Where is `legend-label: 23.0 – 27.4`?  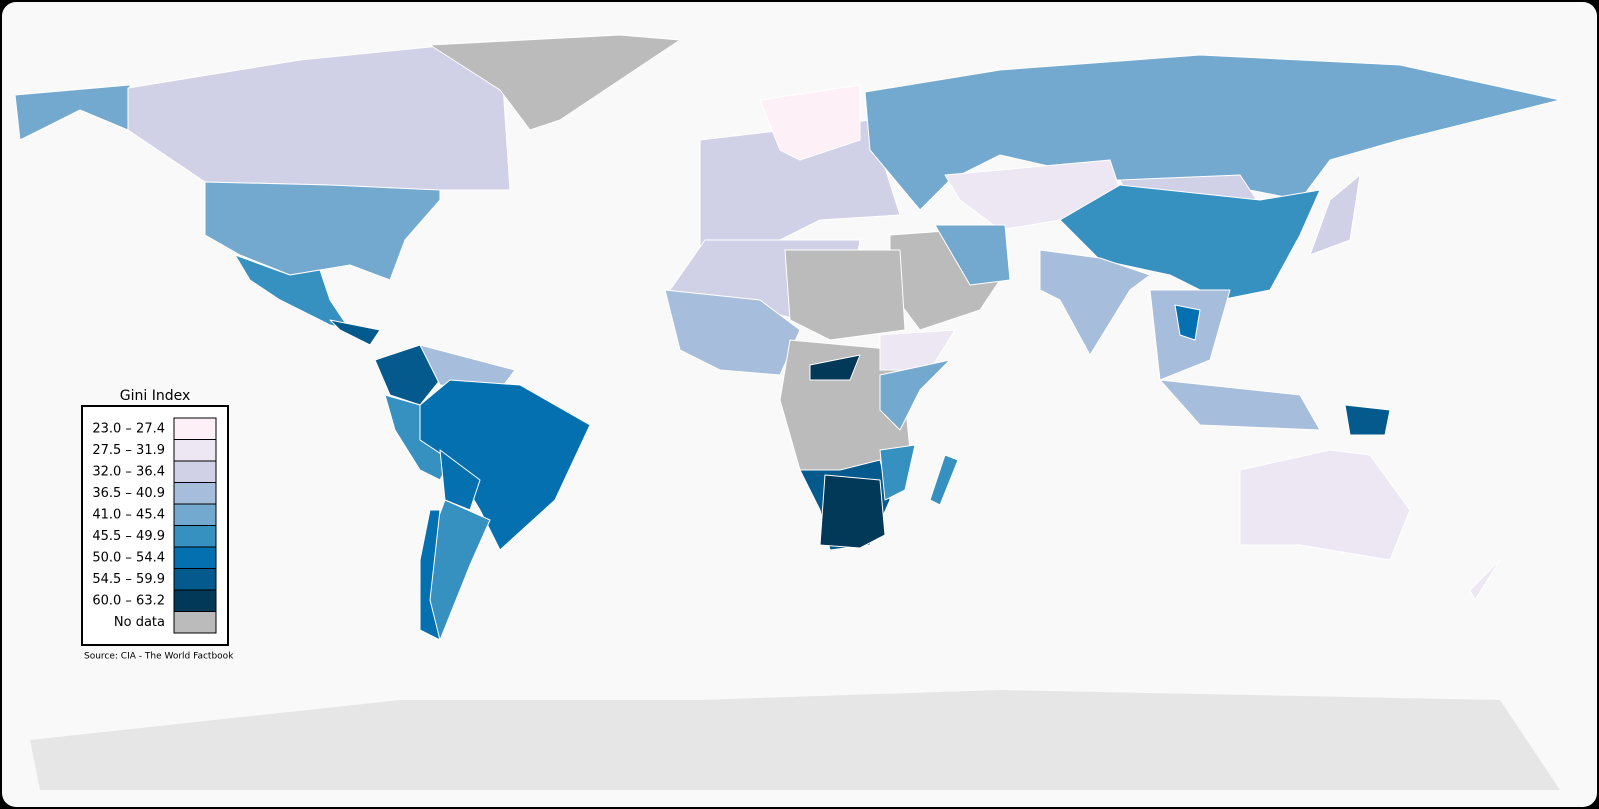
legend-label: 23.0 – 27.4 is located at coordinates (128, 428).